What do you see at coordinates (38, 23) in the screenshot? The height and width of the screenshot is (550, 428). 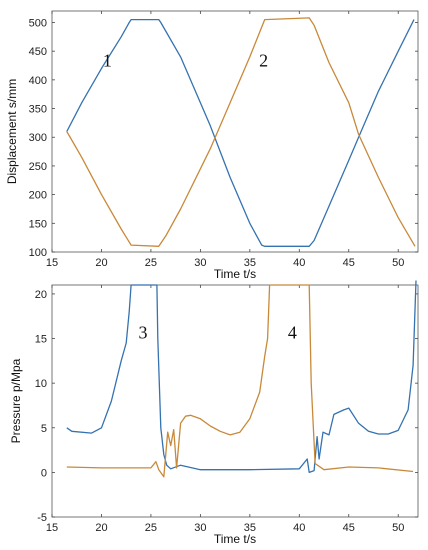 I see `y-tick-label: 500` at bounding box center [38, 23].